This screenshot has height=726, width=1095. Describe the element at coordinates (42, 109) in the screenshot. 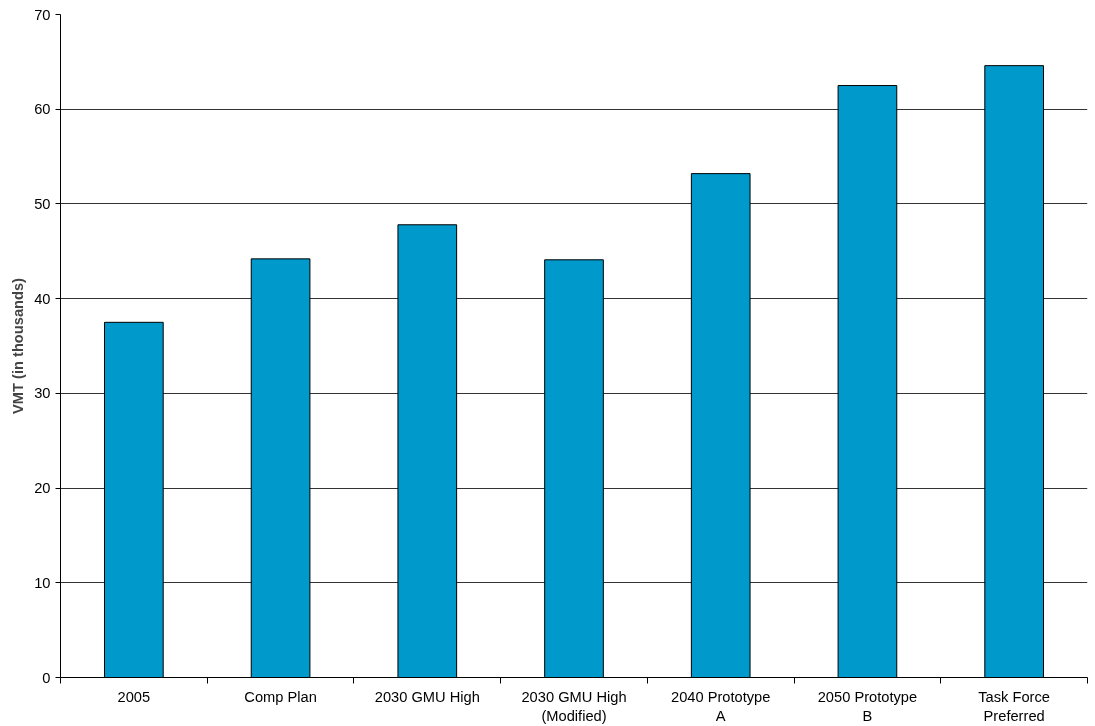

I see `y-tick-label: 60` at that location.